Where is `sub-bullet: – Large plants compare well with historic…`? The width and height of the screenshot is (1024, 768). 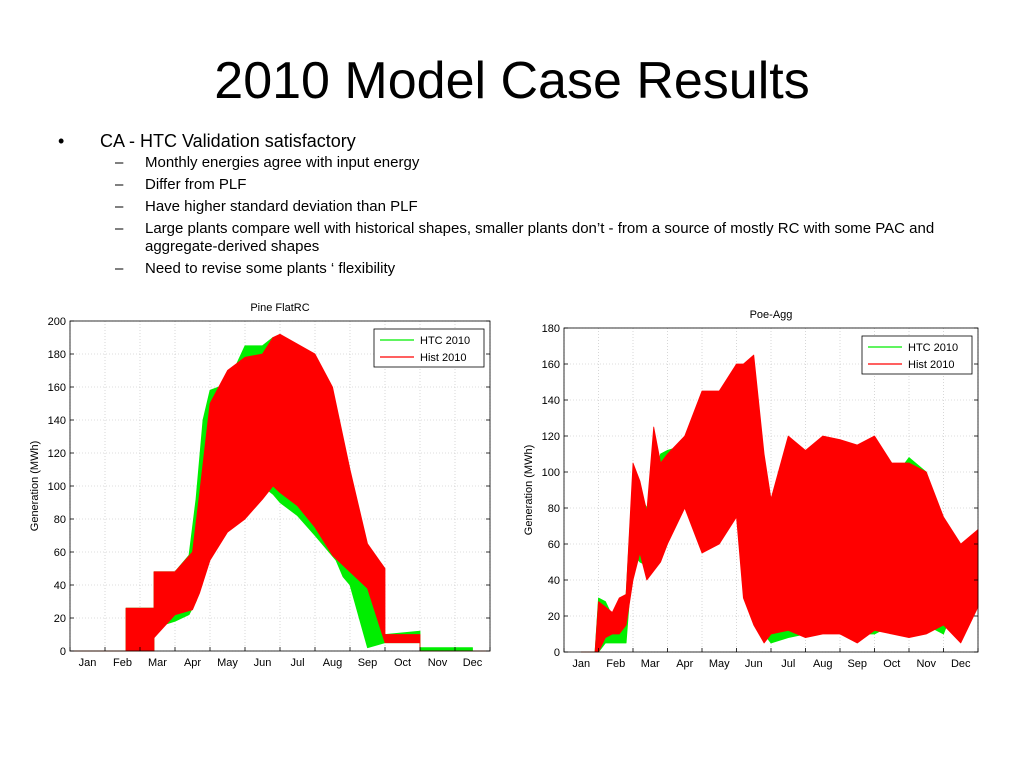
sub-bullet: – Large plants compare well with historic… is located at coordinates (523, 238).